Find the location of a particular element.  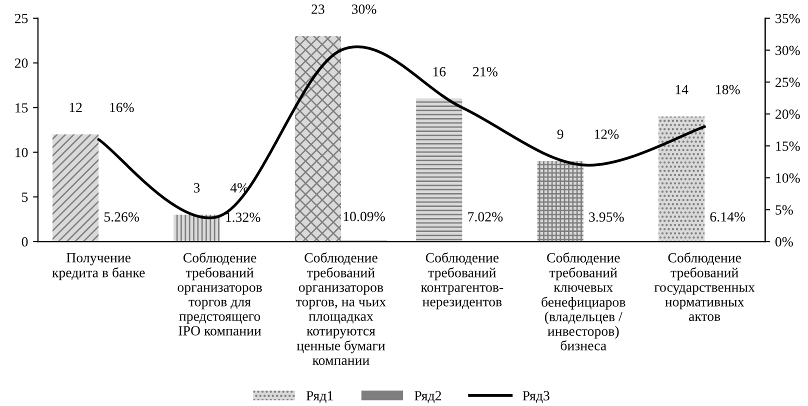

data-label: 30% is located at coordinates (364, 9).